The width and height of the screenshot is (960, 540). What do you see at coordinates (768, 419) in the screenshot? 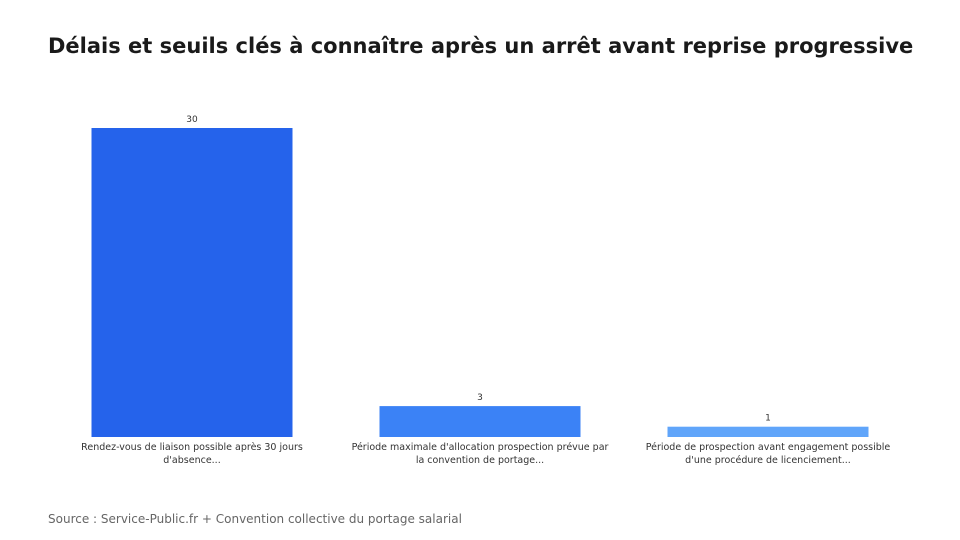
I see `value-label-3: 1` at bounding box center [768, 419].